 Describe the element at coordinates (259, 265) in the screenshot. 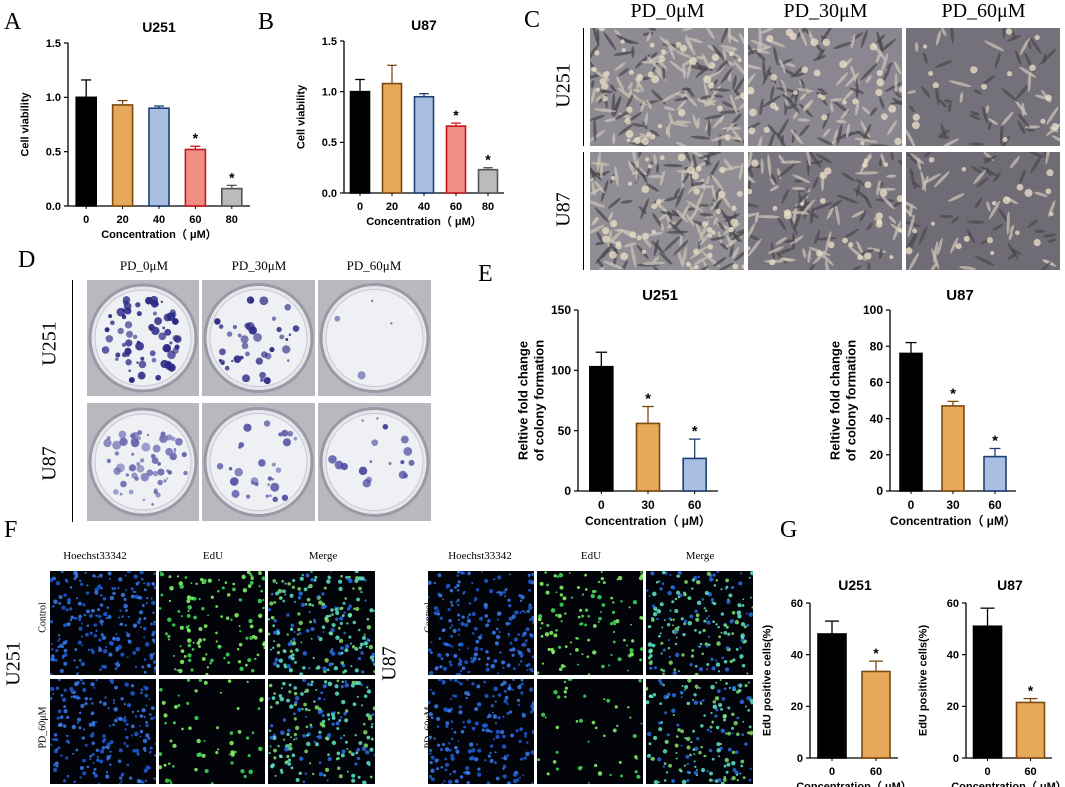

I see `panel-d-col-1: PD_30μM` at that location.